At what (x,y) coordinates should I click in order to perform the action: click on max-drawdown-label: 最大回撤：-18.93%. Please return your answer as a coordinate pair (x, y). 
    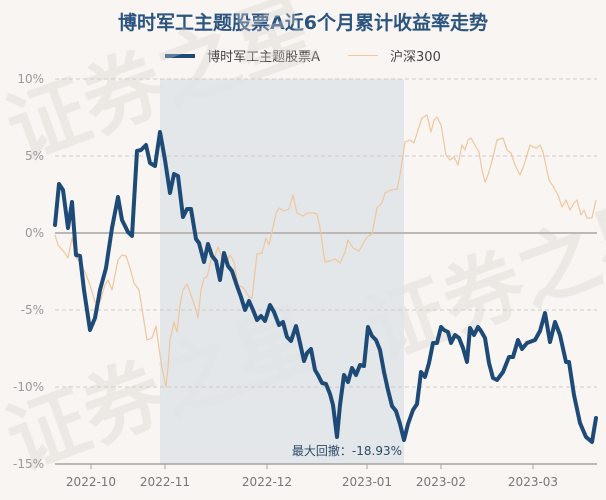
    Looking at the image, I should click on (347, 450).